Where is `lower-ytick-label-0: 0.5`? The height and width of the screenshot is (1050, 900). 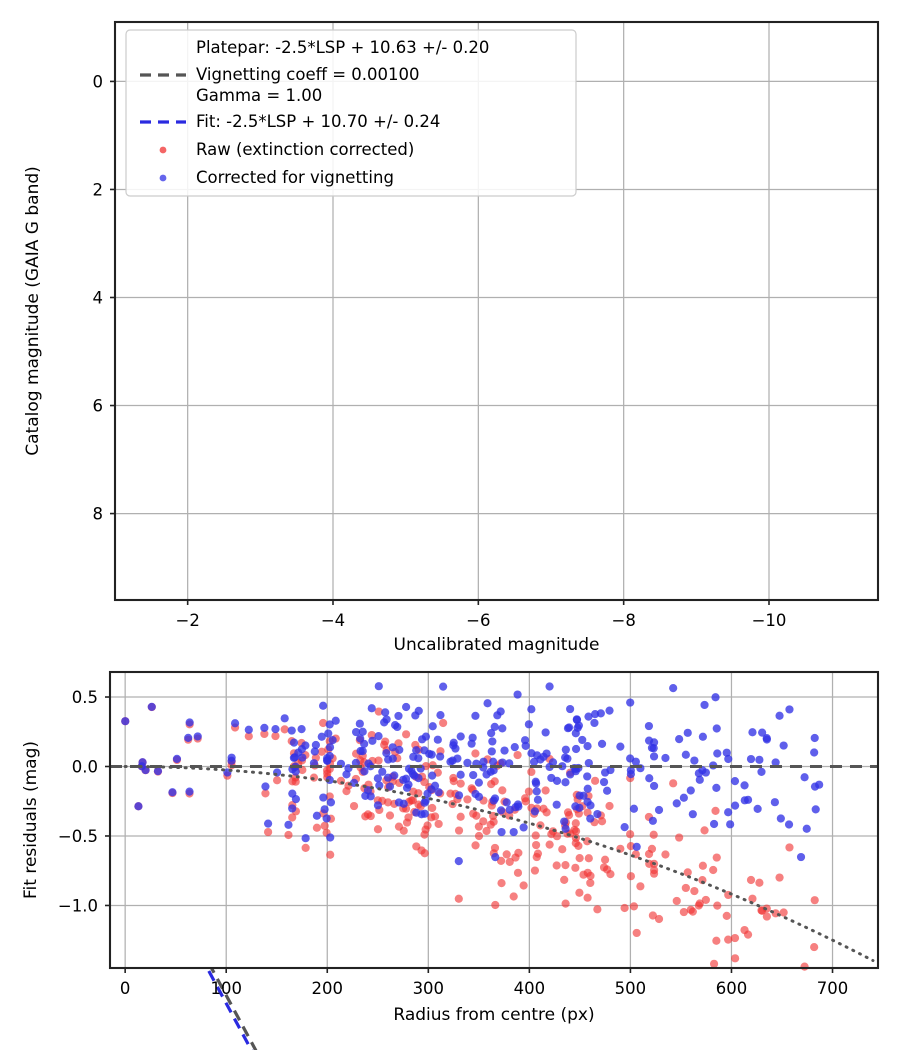
lower-ytick-label-0: 0.5 is located at coordinates (85, 697).